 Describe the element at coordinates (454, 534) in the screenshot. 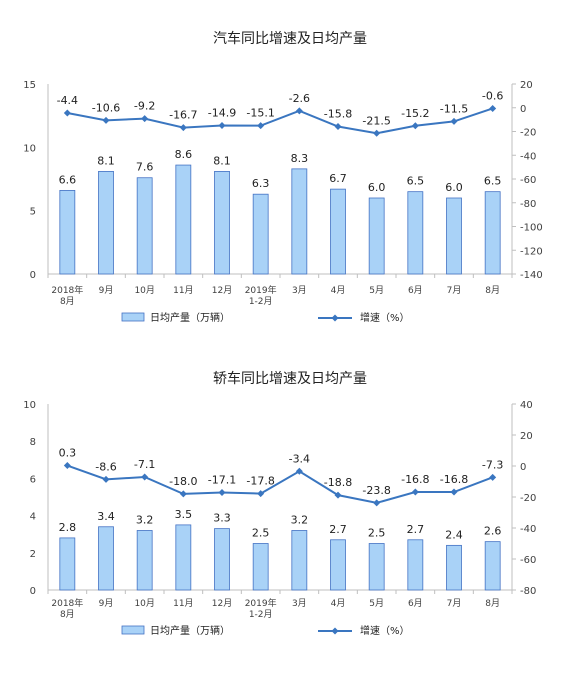

I see `bar-value-label: 2.4` at that location.